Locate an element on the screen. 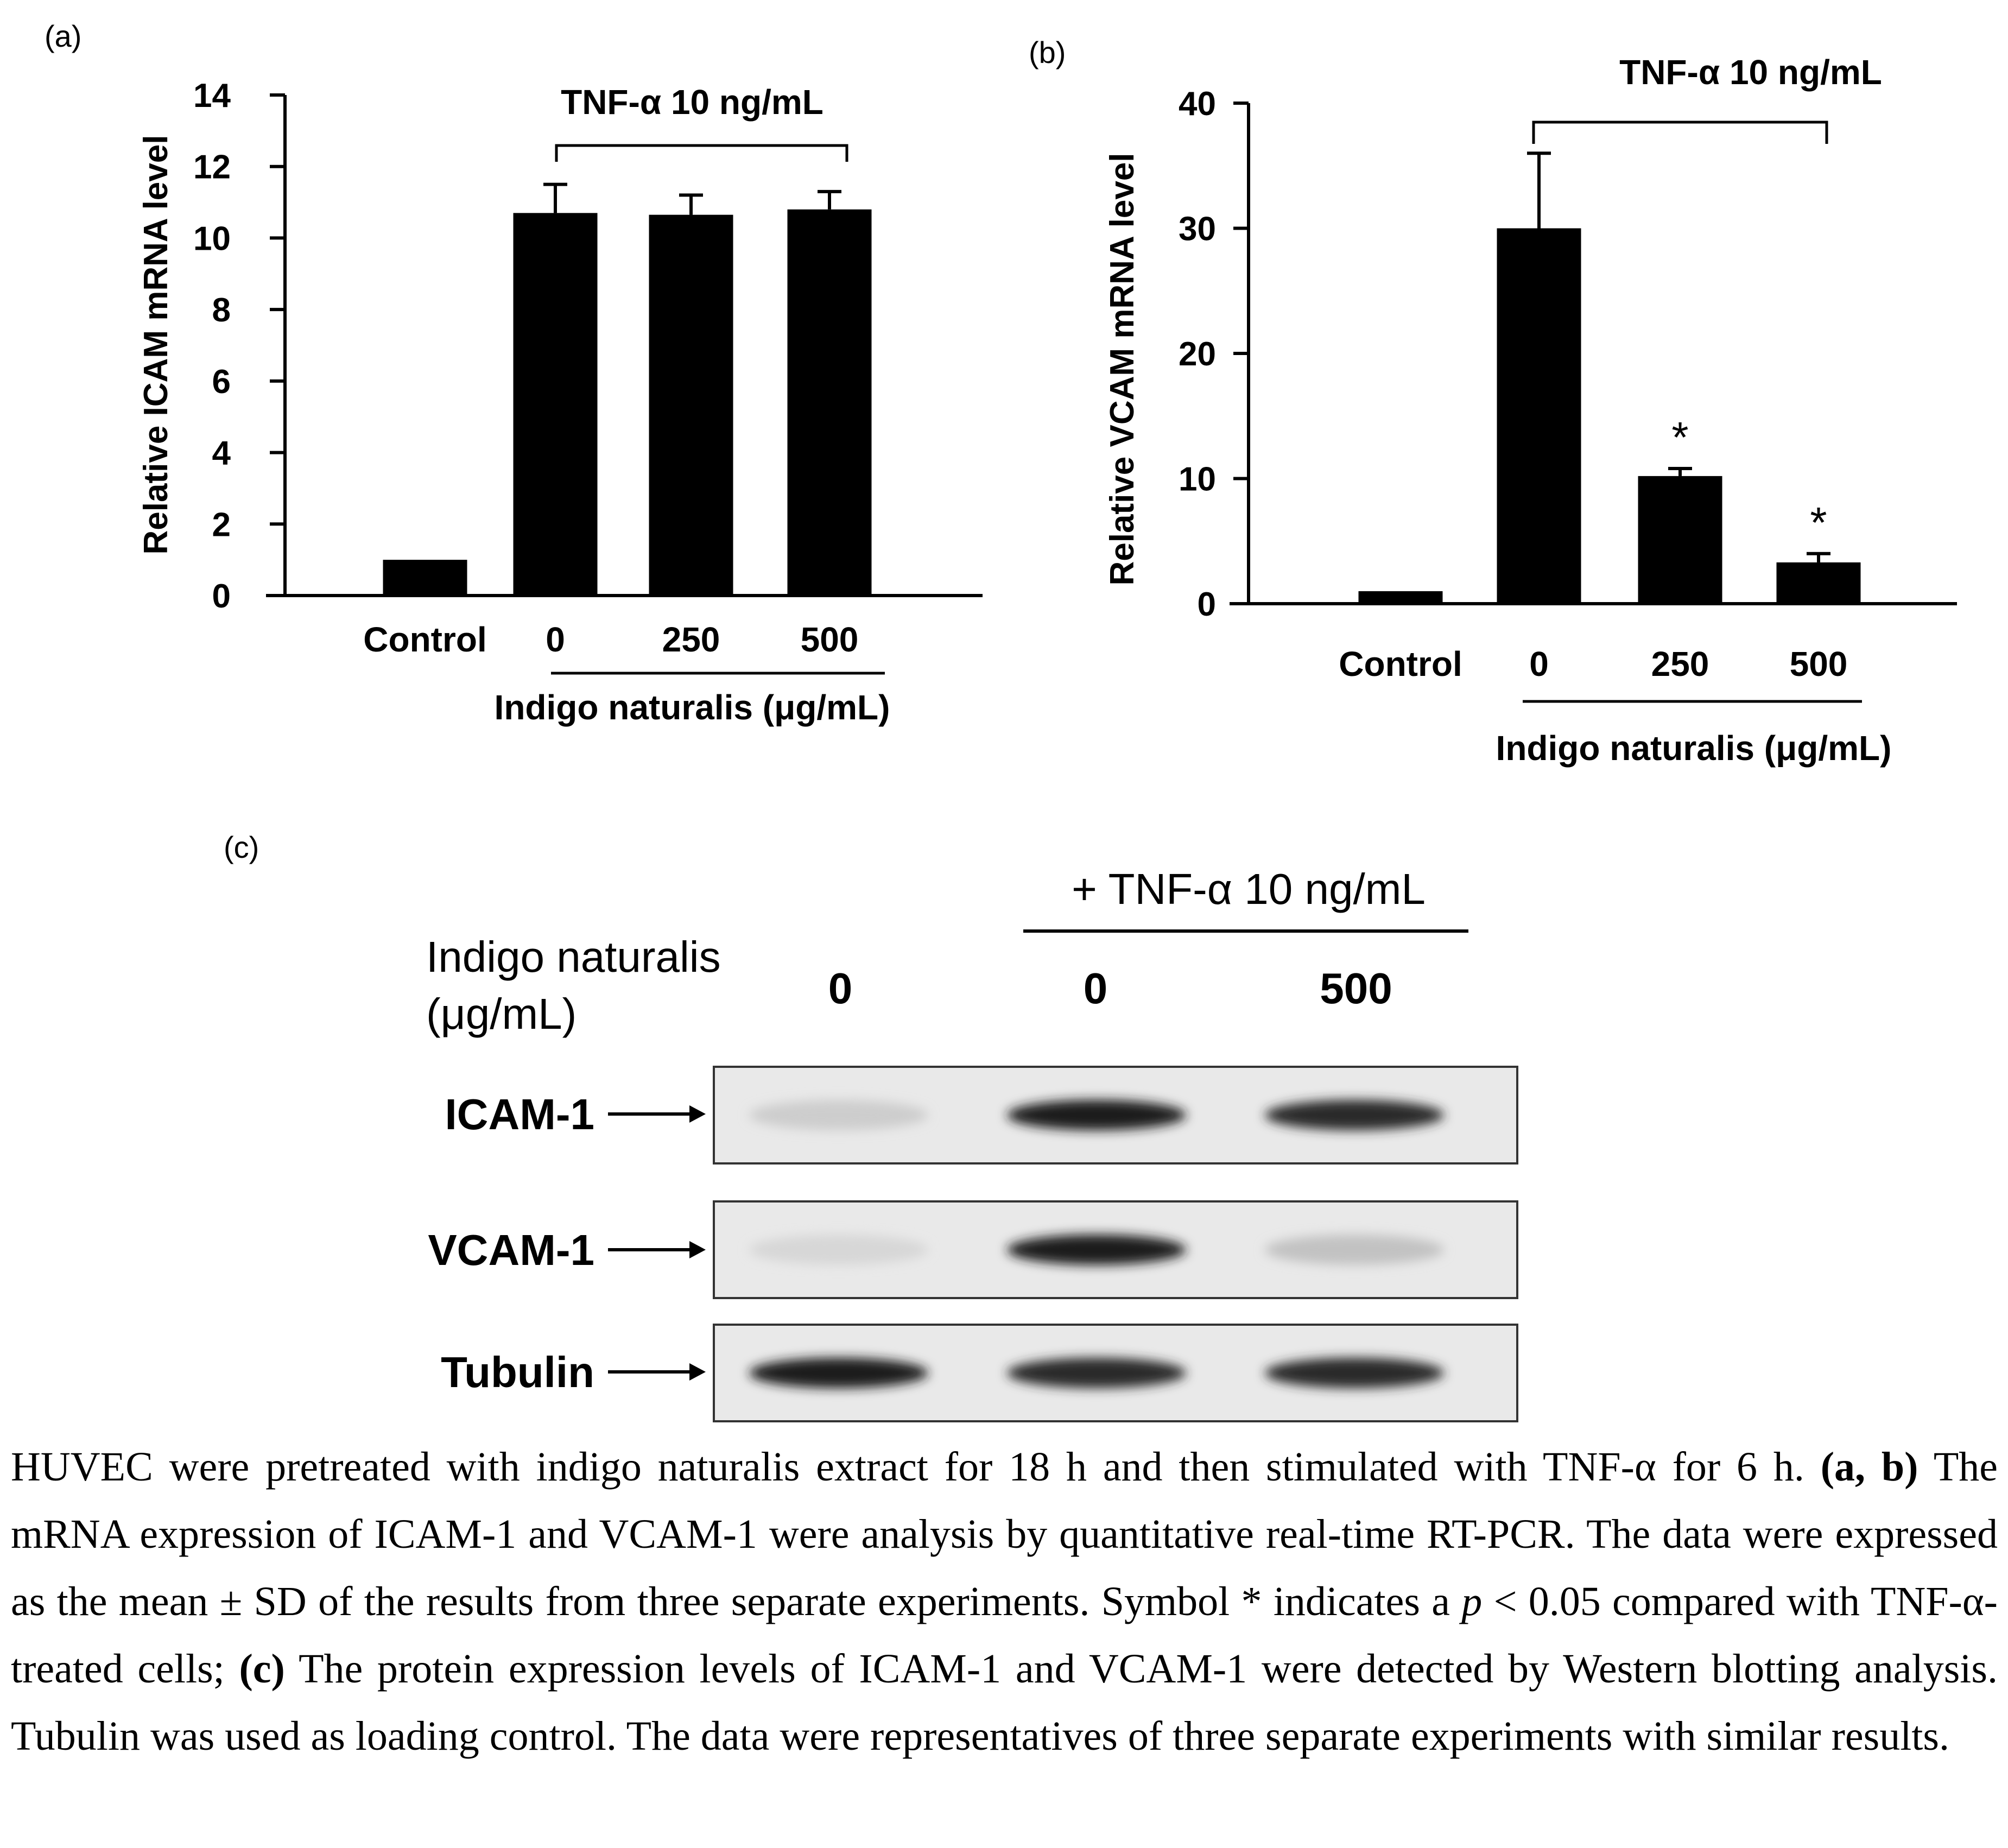 The height and width of the screenshot is (1848, 2008). blot-row-label-line2: (μg/mL) is located at coordinates (502, 1014).